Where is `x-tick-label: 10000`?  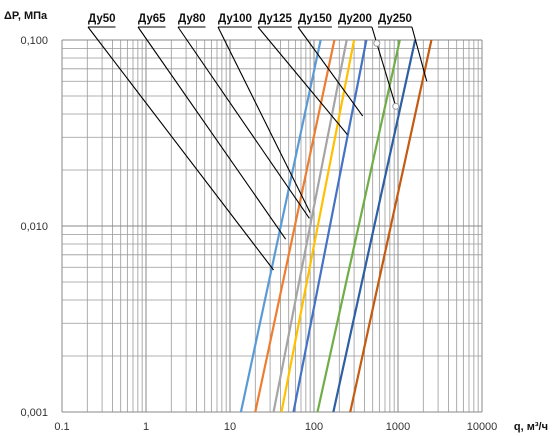
x-tick-label: 10000 is located at coordinates (482, 427).